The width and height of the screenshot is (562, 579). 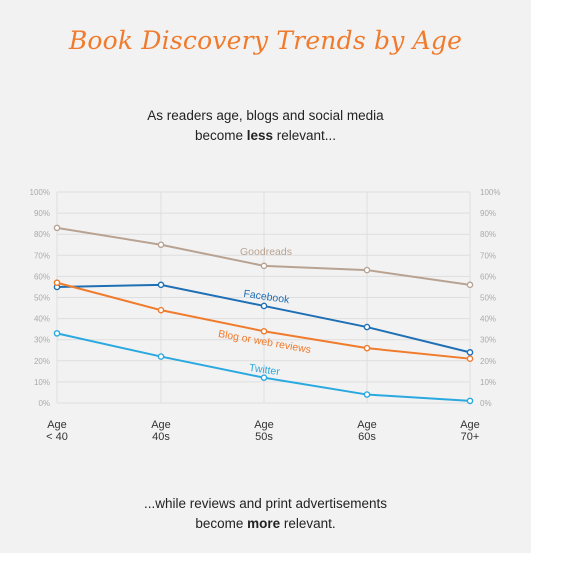 I want to click on y-tick-label-left: 90%, so click(x=42, y=213).